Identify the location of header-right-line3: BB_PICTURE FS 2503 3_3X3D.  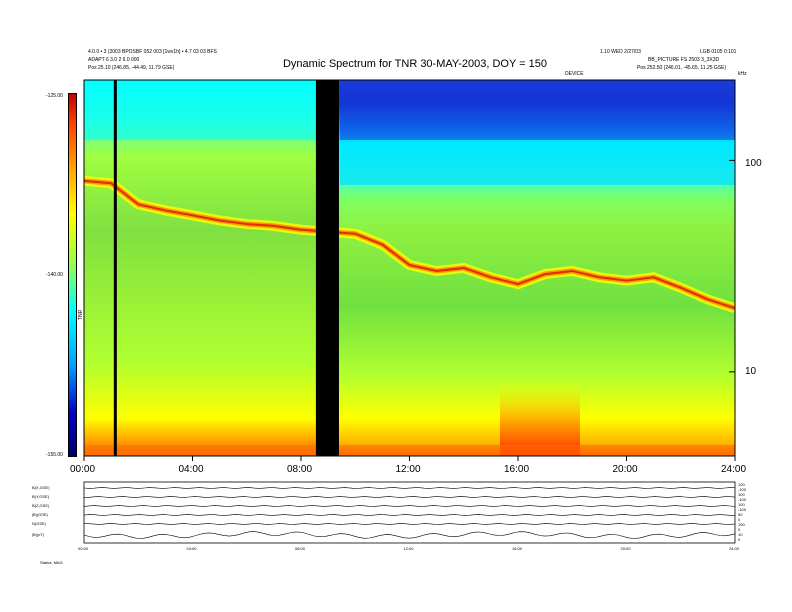
(684, 60).